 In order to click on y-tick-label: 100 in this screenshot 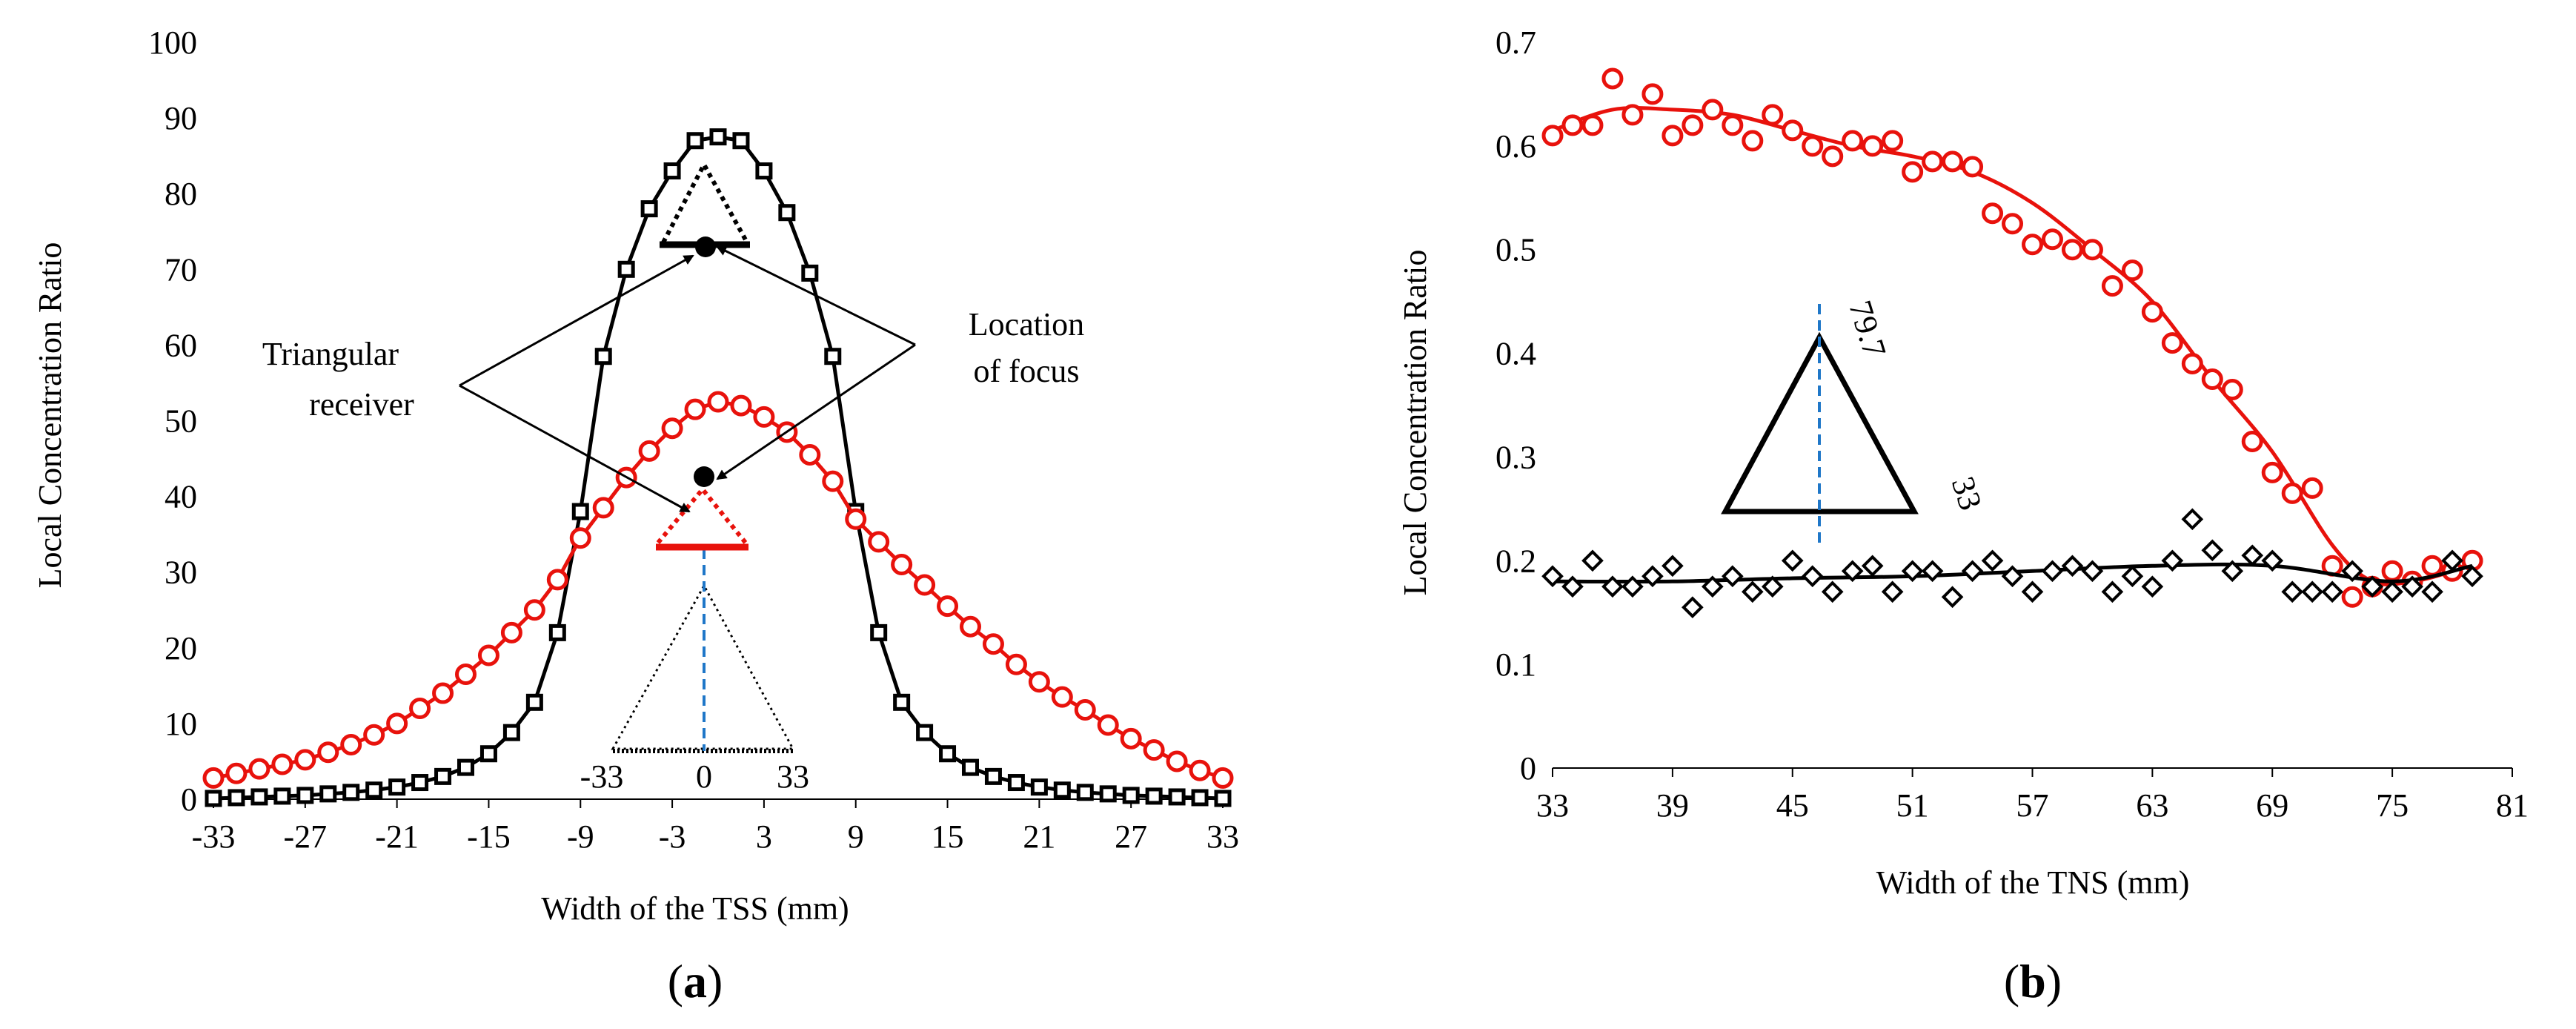, I will do `click(172, 42)`.